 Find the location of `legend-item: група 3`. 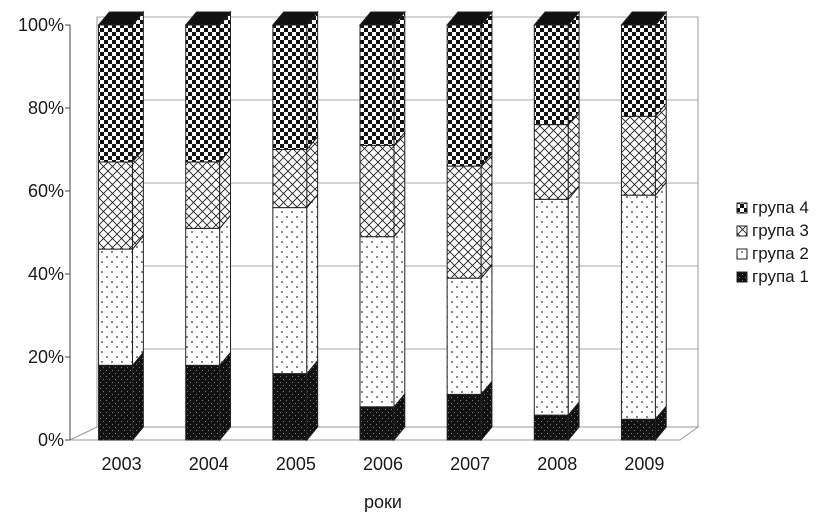

legend-item: група 3 is located at coordinates (772, 230).